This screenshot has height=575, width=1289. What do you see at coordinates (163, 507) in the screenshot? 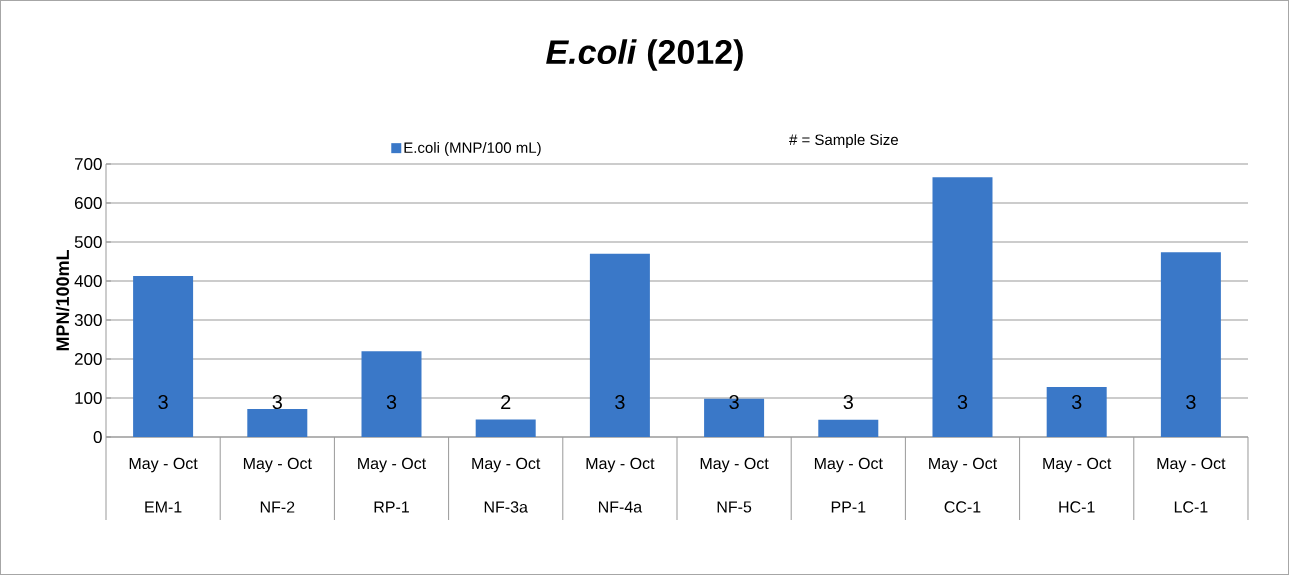
I see `x-tick-label: EM-1` at bounding box center [163, 507].